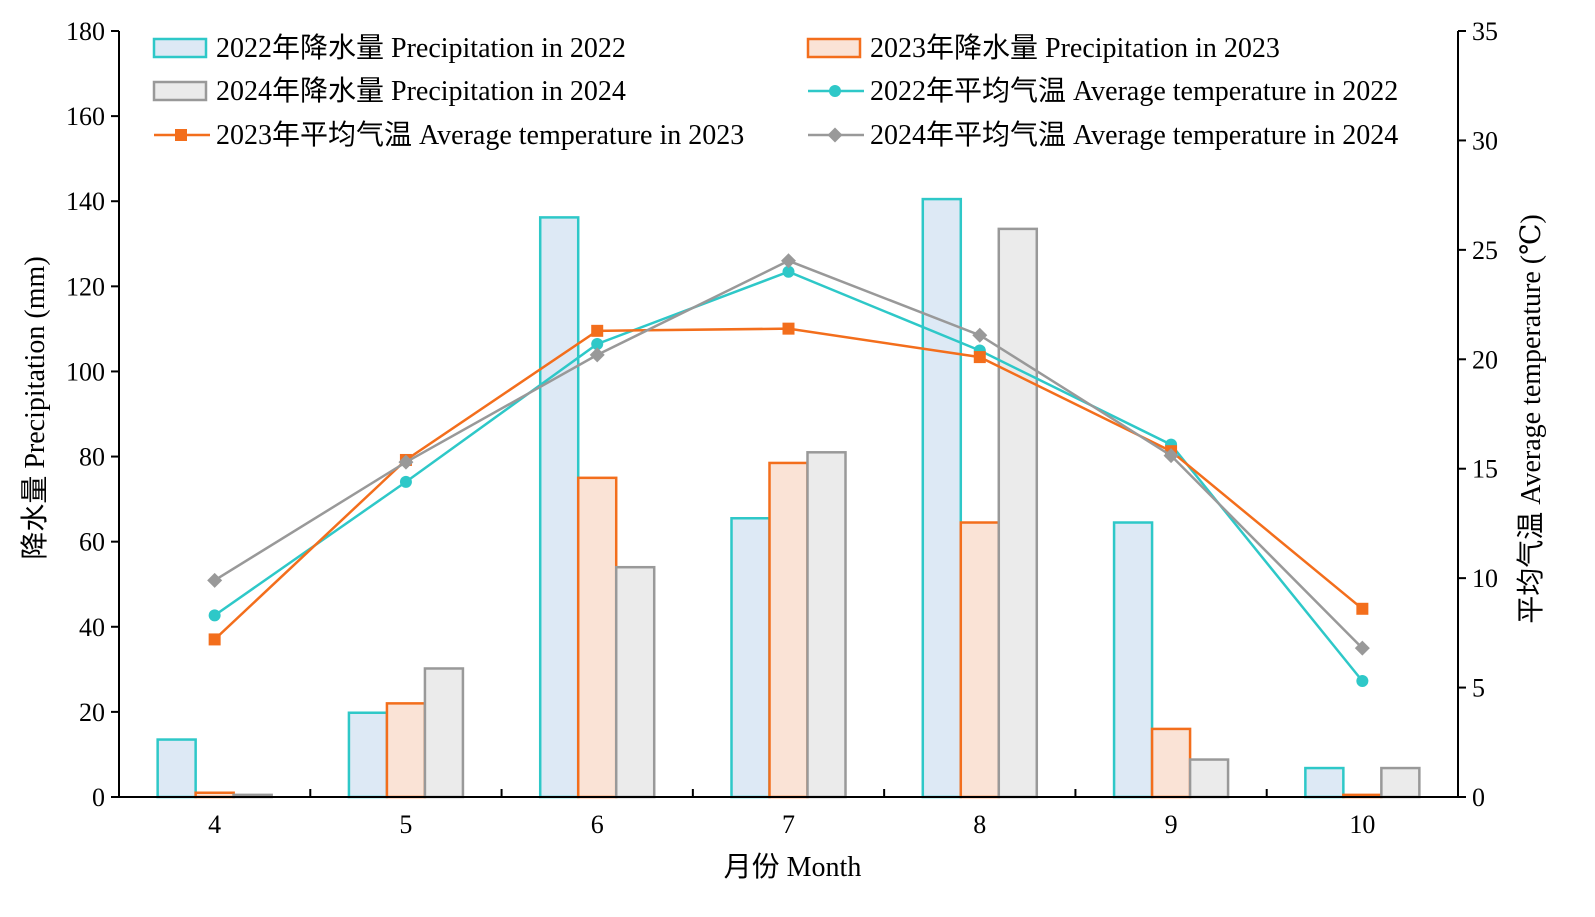  Describe the element at coordinates (92, 542) in the screenshot. I see `left-y-tick-label: 60` at that location.